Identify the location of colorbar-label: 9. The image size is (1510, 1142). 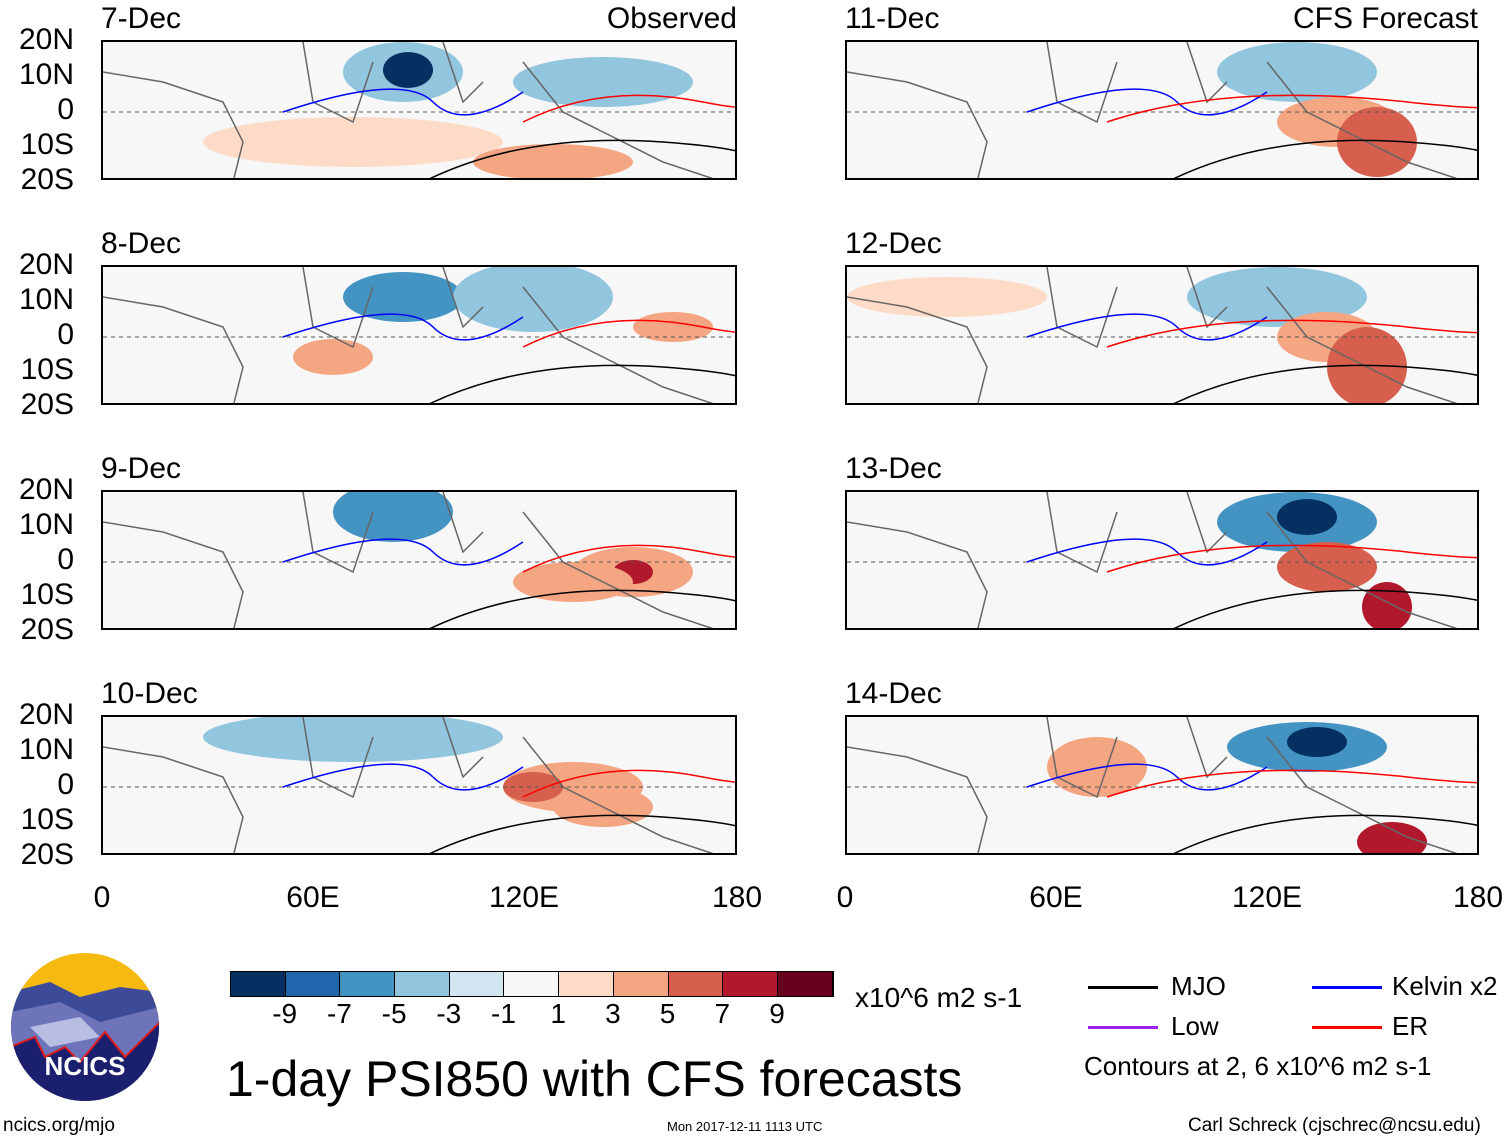
(777, 1013).